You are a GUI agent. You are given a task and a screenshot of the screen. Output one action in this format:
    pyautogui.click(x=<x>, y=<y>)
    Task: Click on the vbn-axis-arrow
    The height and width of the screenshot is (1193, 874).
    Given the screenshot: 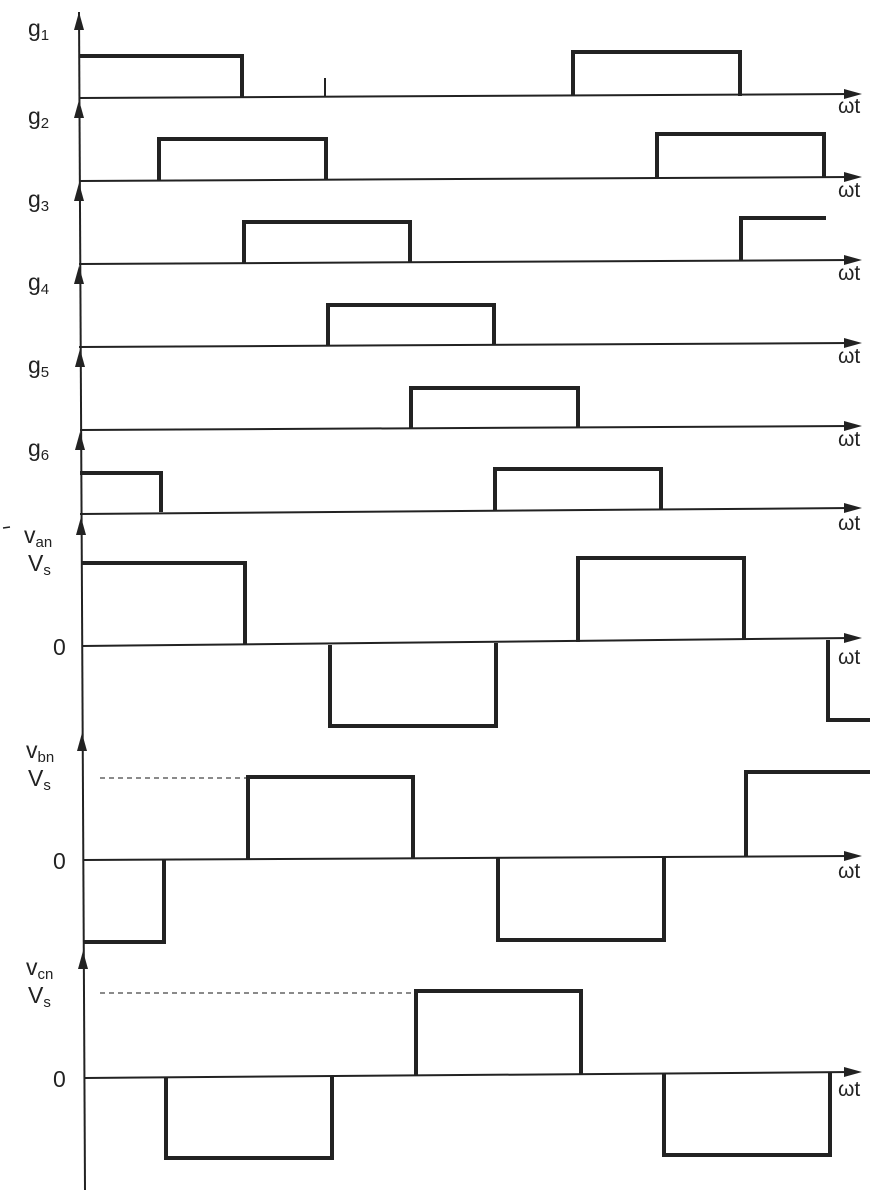 What is the action you would take?
    pyautogui.click(x=853, y=856)
    